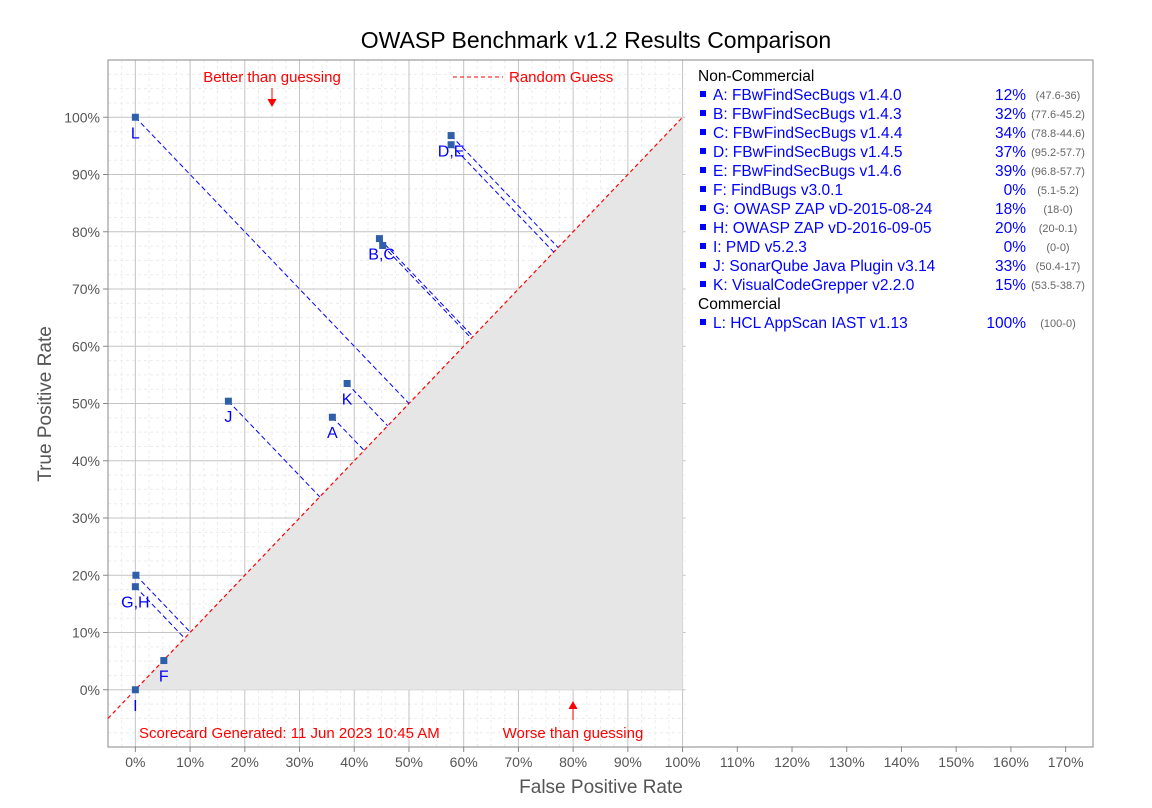 The height and width of the screenshot is (808, 1152). Describe the element at coordinates (135, 133) in the screenshot. I see `point-label: L` at that location.